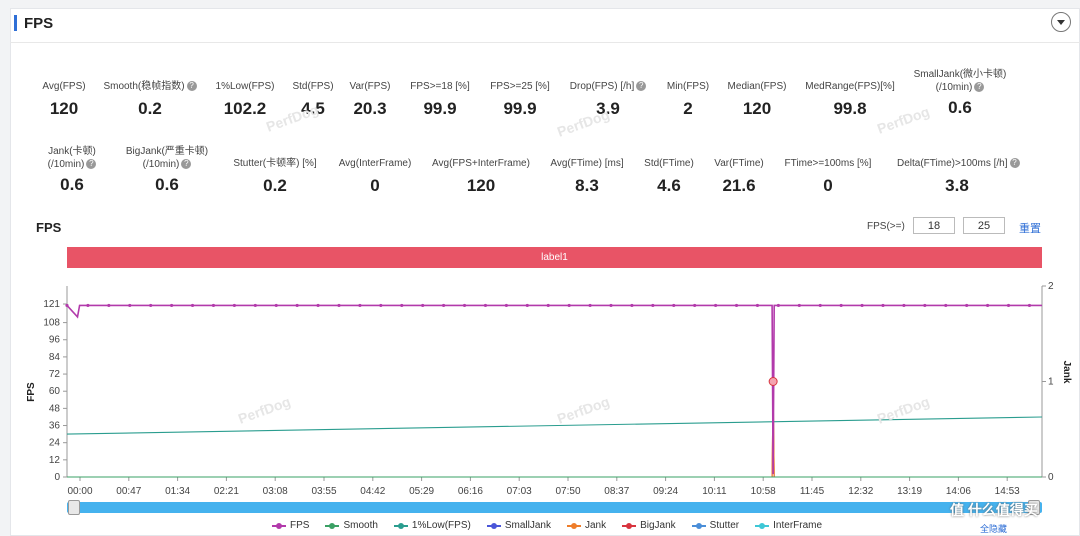 The height and width of the screenshot is (536, 1080). Describe the element at coordinates (370, 99) in the screenshot. I see `metric-metrics_row1-4: Var(FPS) 20.3` at that location.